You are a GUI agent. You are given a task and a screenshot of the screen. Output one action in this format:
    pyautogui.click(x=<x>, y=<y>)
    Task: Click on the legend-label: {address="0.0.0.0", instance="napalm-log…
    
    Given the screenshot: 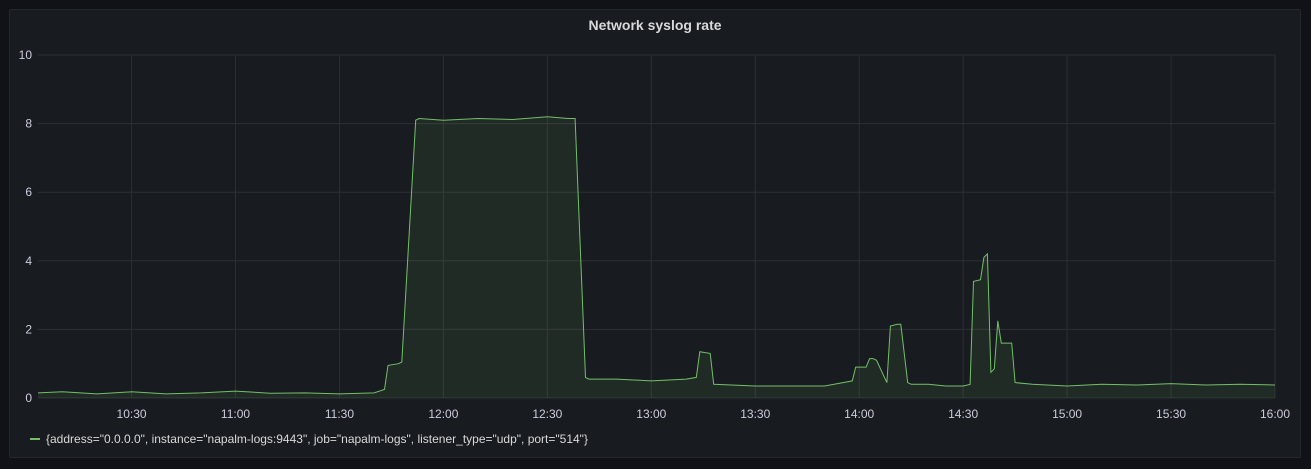 What is the action you would take?
    pyautogui.click(x=317, y=439)
    